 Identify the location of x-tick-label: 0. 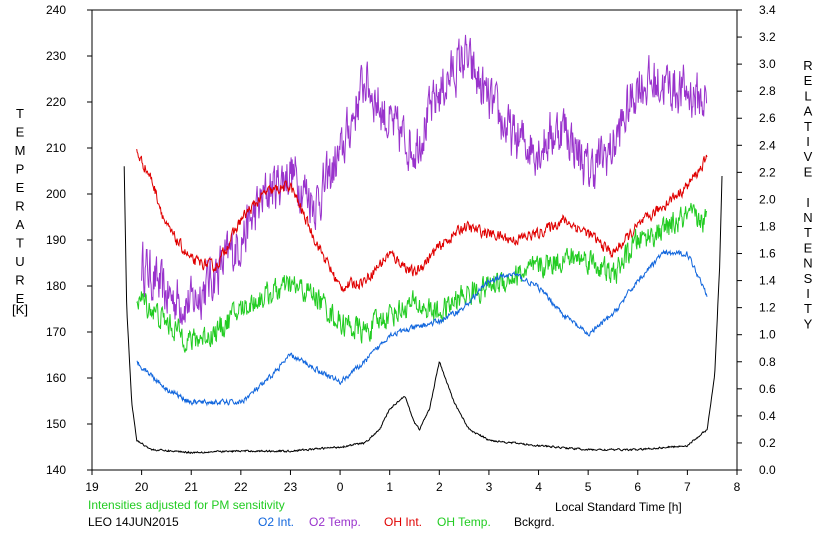
(340, 487).